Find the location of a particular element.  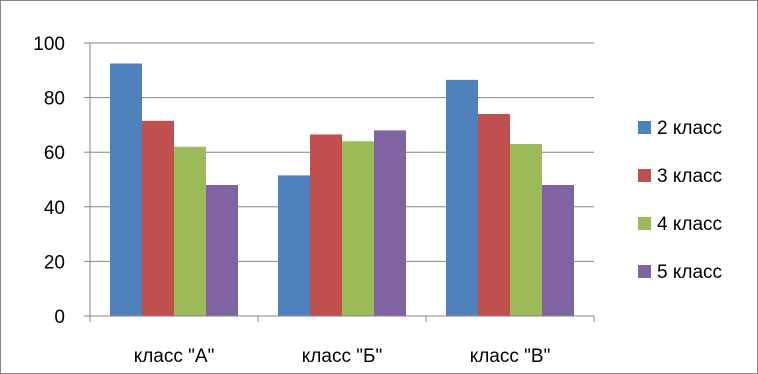

x-category-labels: класс "А" класс "Б" класс "В" is located at coordinates (342, 356).